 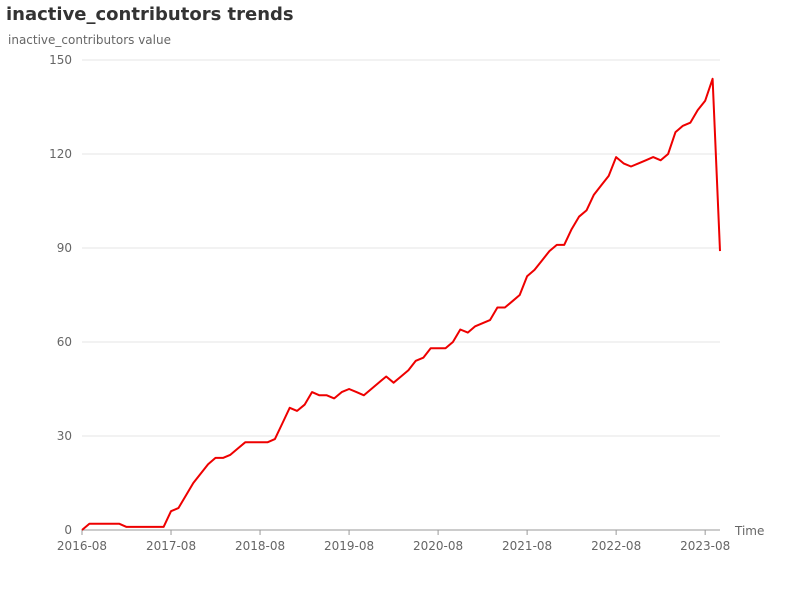 What do you see at coordinates (527, 546) in the screenshot?
I see `x-tick-label: 2021-08` at bounding box center [527, 546].